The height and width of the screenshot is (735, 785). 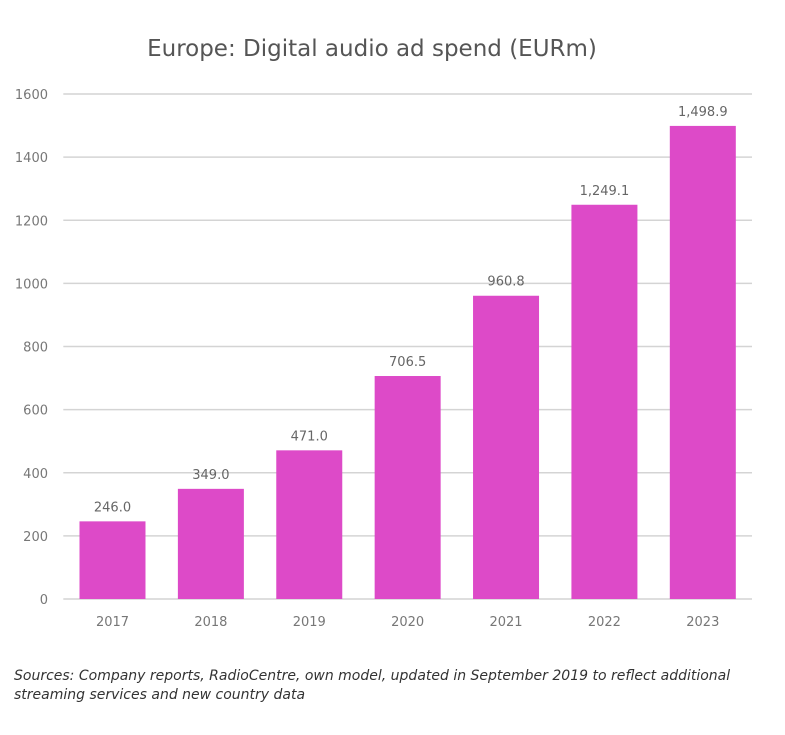 What do you see at coordinates (35, 348) in the screenshot?
I see `y-tick-label: 800` at bounding box center [35, 348].